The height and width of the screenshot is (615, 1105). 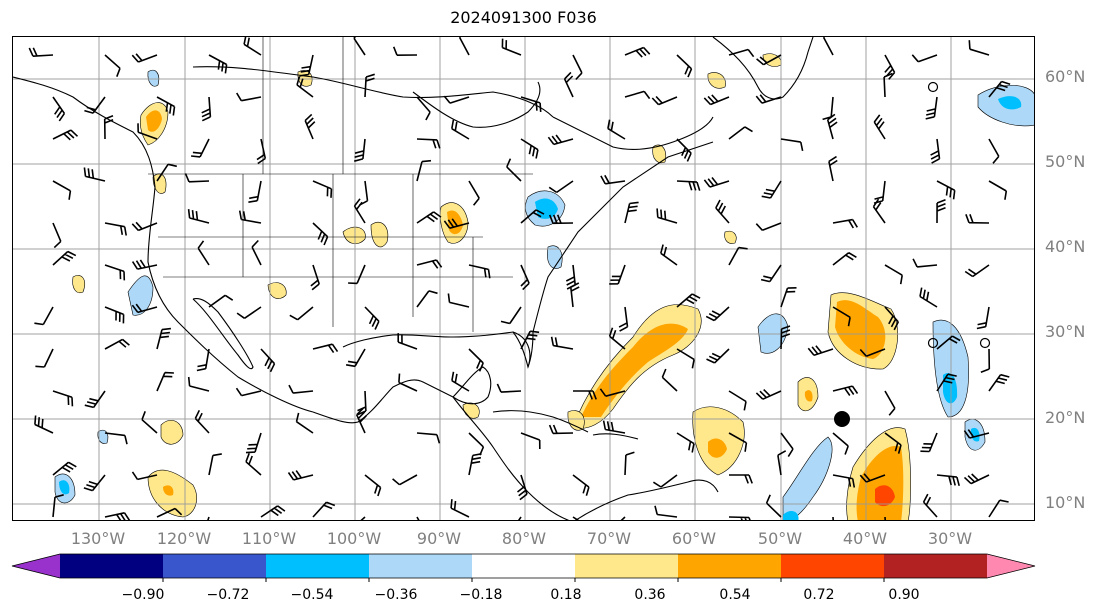 I want to click on lat-label-50n: 50°N, so click(x=1065, y=161).